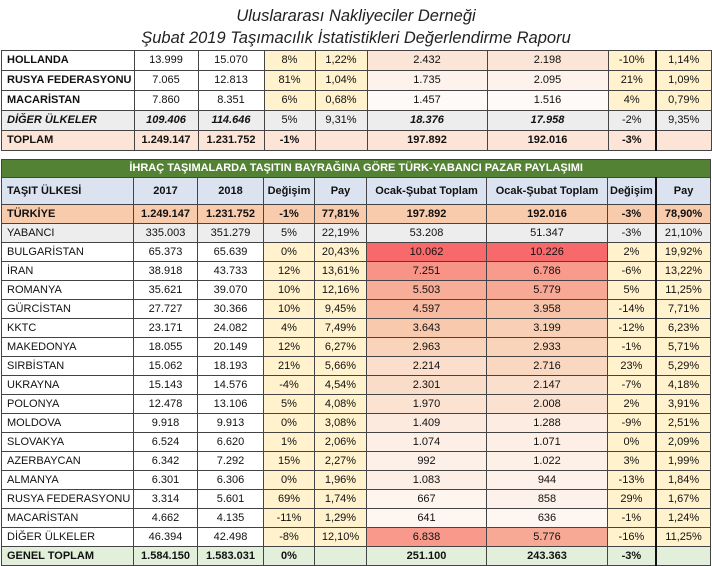 The image size is (712, 566). Describe the element at coordinates (165, 233) in the screenshot. I see `cell-v2017: 335.003` at that location.